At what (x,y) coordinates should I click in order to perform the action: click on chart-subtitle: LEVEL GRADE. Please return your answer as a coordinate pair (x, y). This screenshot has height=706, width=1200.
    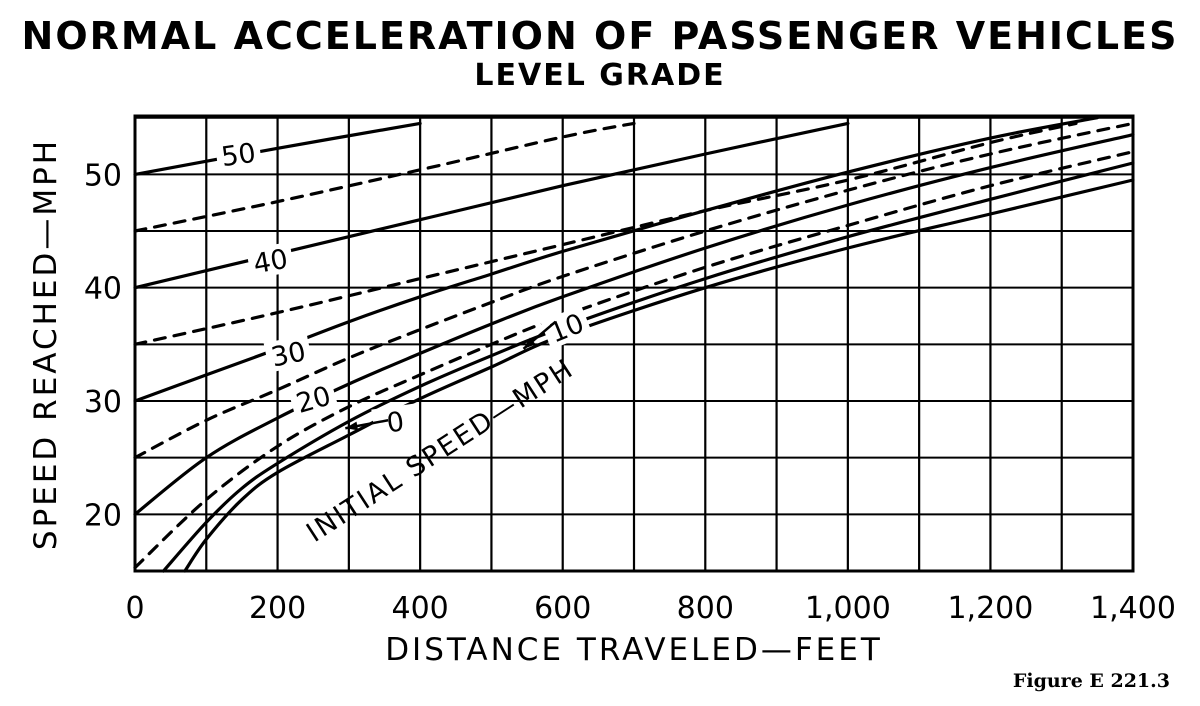
    Looking at the image, I should click on (600, 75).